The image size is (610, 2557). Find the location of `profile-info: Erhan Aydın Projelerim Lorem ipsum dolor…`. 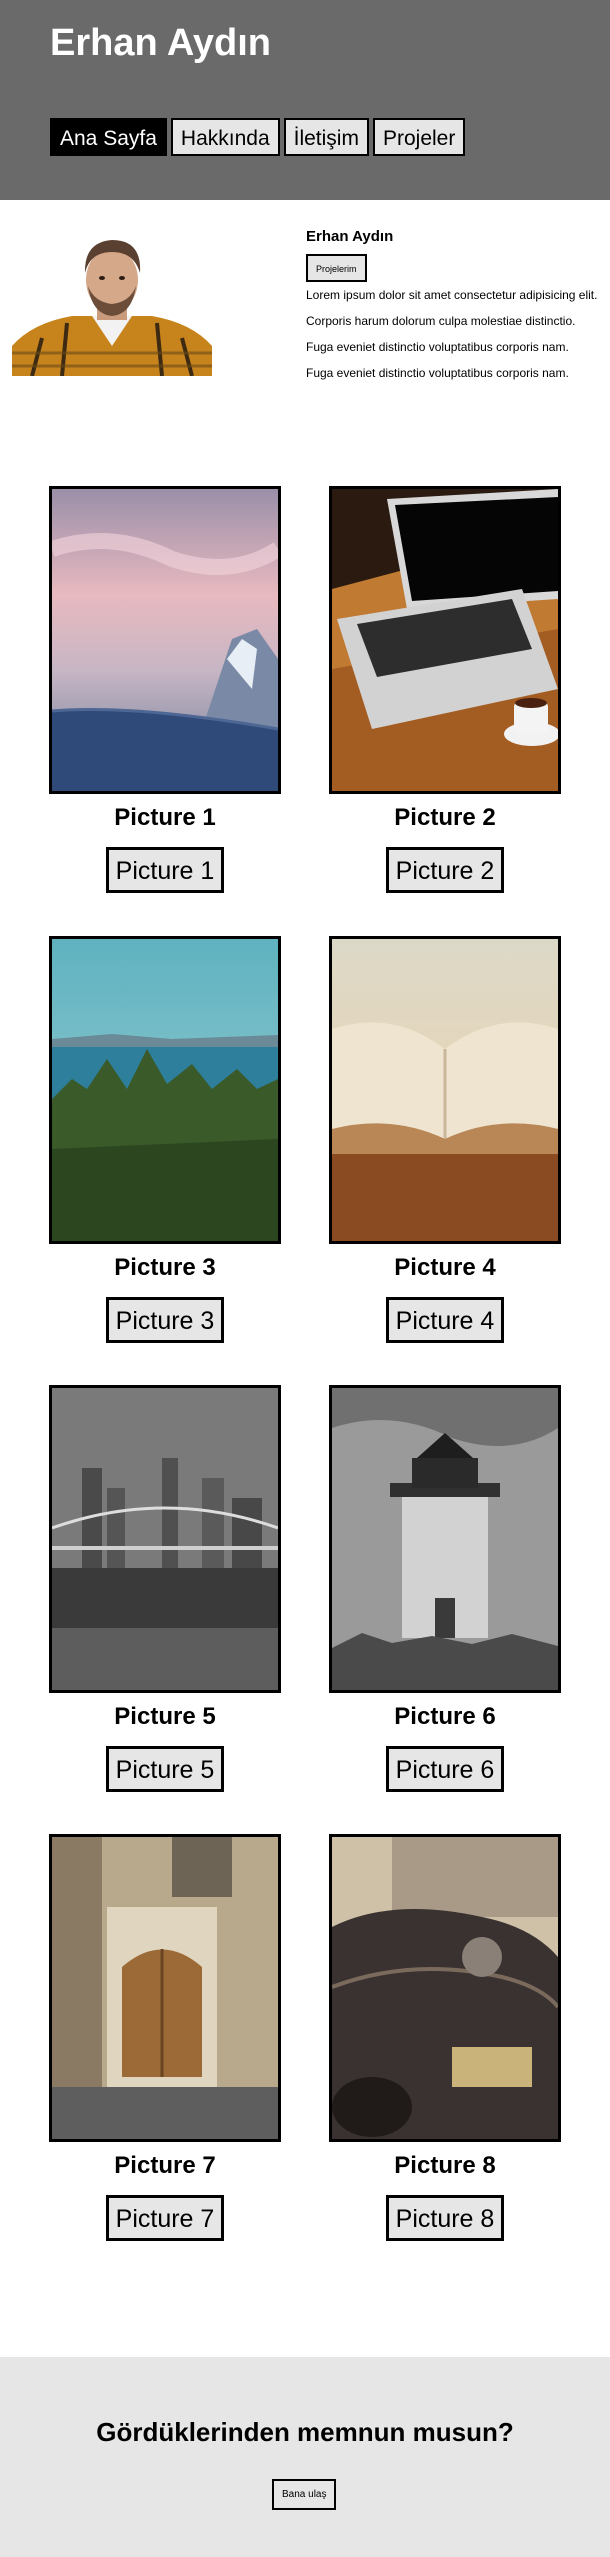

profile-info: Erhan Aydın Projelerim Lorem ipsum dolor… is located at coordinates (456, 307).